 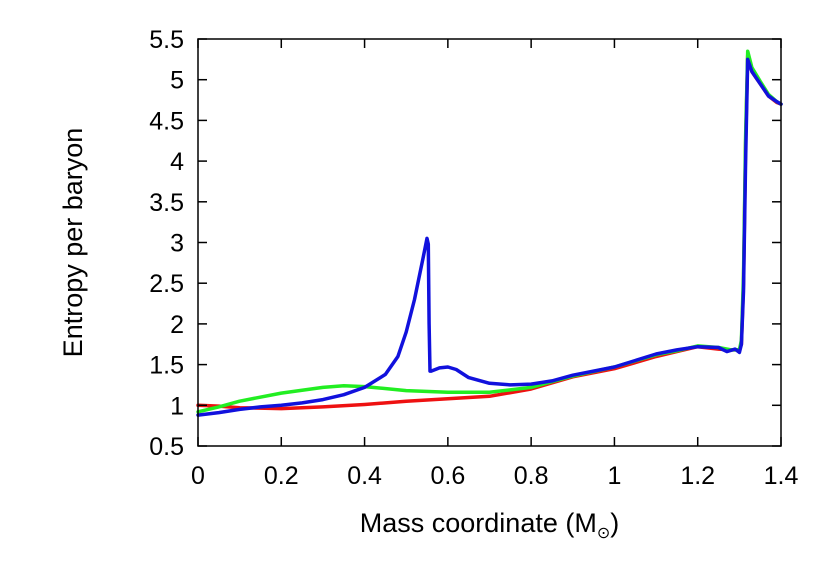 What do you see at coordinates (614, 523) in the screenshot?
I see `x-axis-label-suffix: )` at bounding box center [614, 523].